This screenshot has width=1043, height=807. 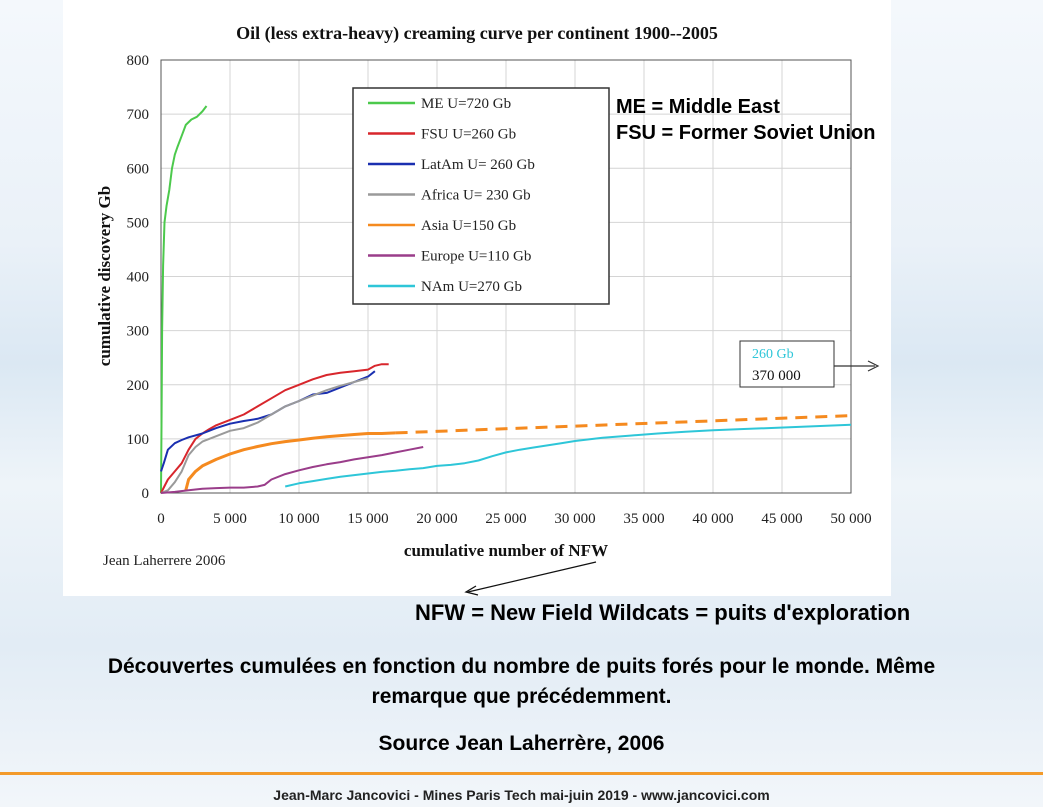 What do you see at coordinates (466, 104) in the screenshot?
I see `legend-label: ME U=720 Gb` at bounding box center [466, 104].